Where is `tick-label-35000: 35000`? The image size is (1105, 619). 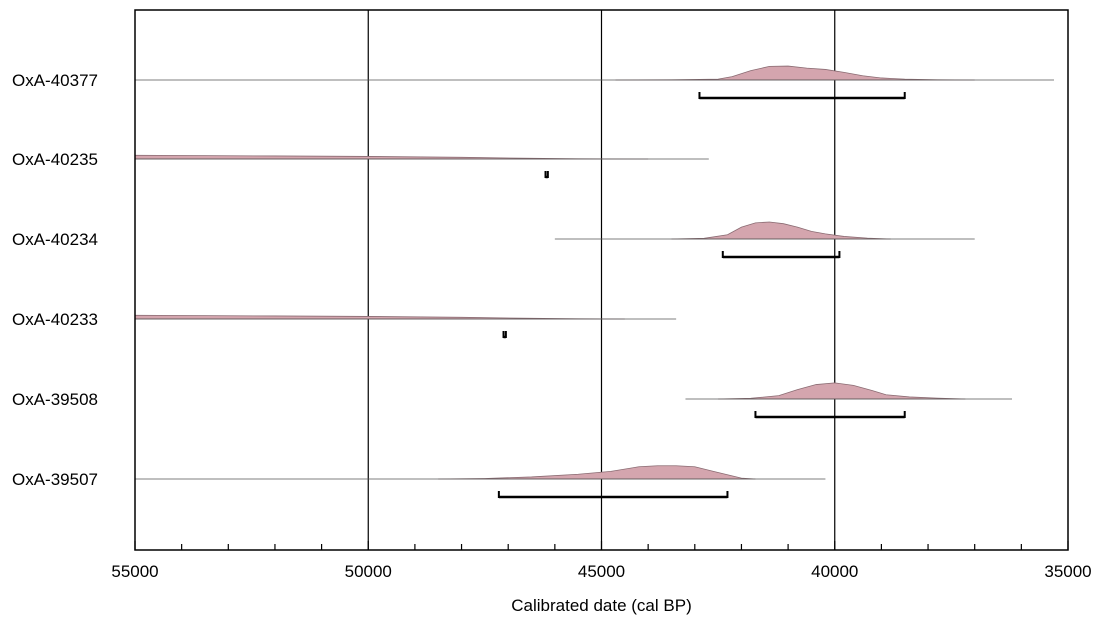
tick-label-35000: 35000 is located at coordinates (1067, 571).